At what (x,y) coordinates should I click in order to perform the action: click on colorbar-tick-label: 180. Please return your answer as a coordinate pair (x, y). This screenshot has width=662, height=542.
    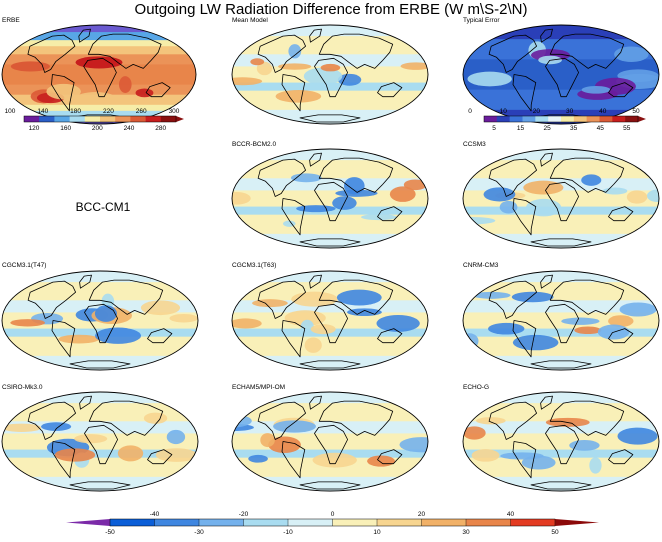
    Looking at the image, I should click on (75, 111).